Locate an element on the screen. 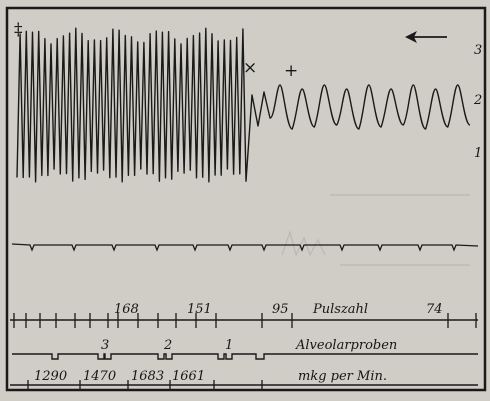 This screenshot has width=490, height=401. series-line-event-trace is located at coordinates (245, 247).